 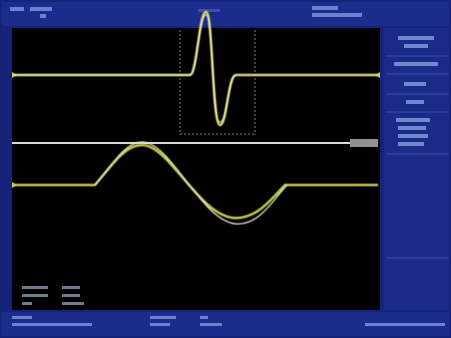 What do you see at coordinates (217, 82) in the screenshot?
I see `zoom-window` at bounding box center [217, 82].